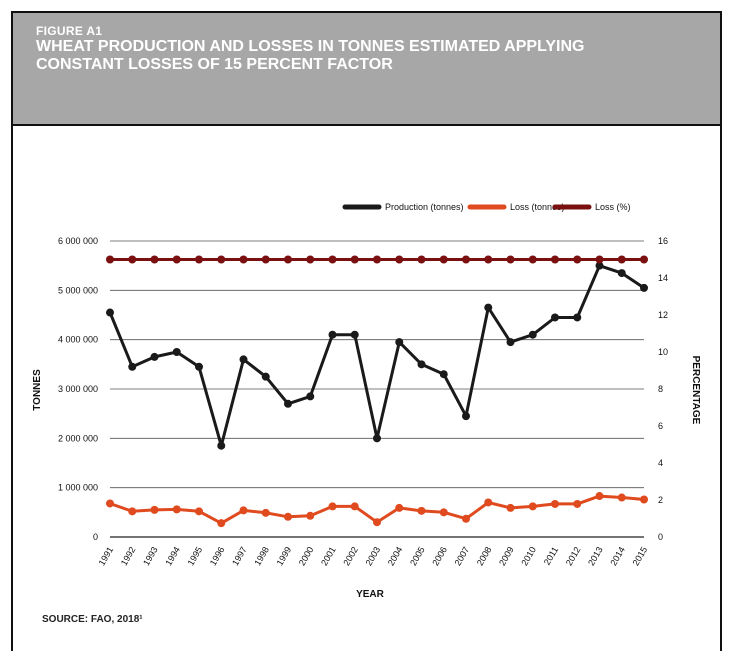 This screenshot has width=741, height=651. Describe the element at coordinates (663, 278) in the screenshot. I see `y-right-tick-label: 14` at that location.